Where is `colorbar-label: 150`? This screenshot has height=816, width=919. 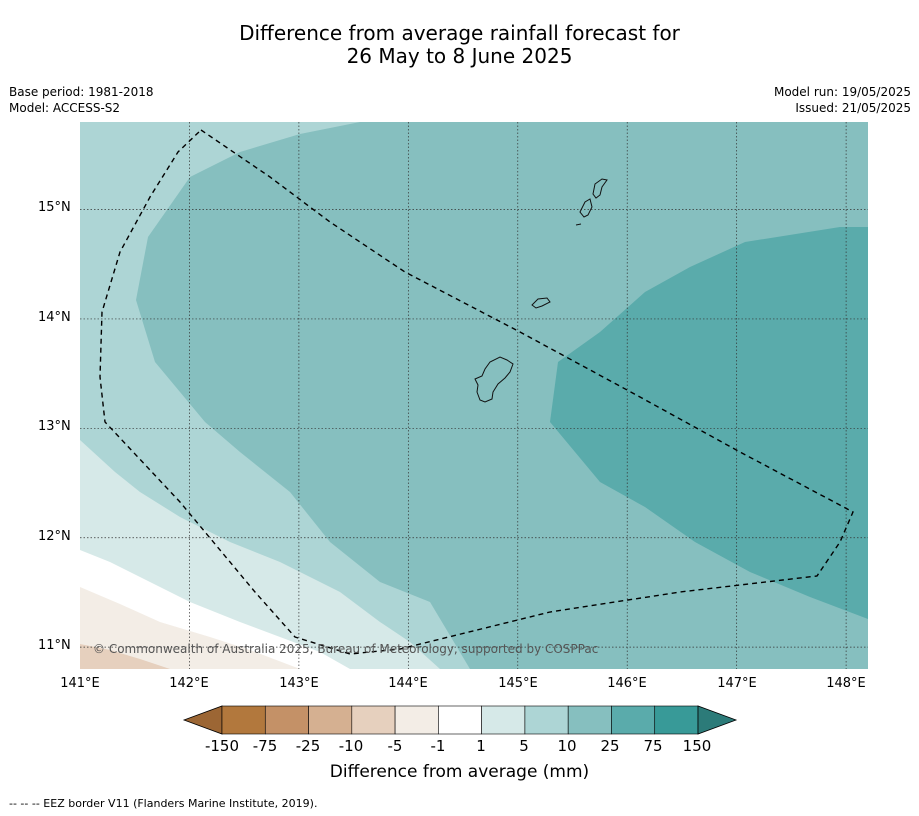
colorbar-label: 150 is located at coordinates (697, 746).